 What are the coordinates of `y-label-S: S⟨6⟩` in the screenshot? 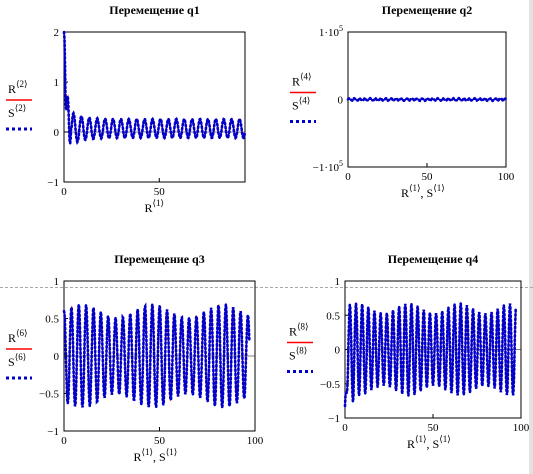 It's located at (17, 360).